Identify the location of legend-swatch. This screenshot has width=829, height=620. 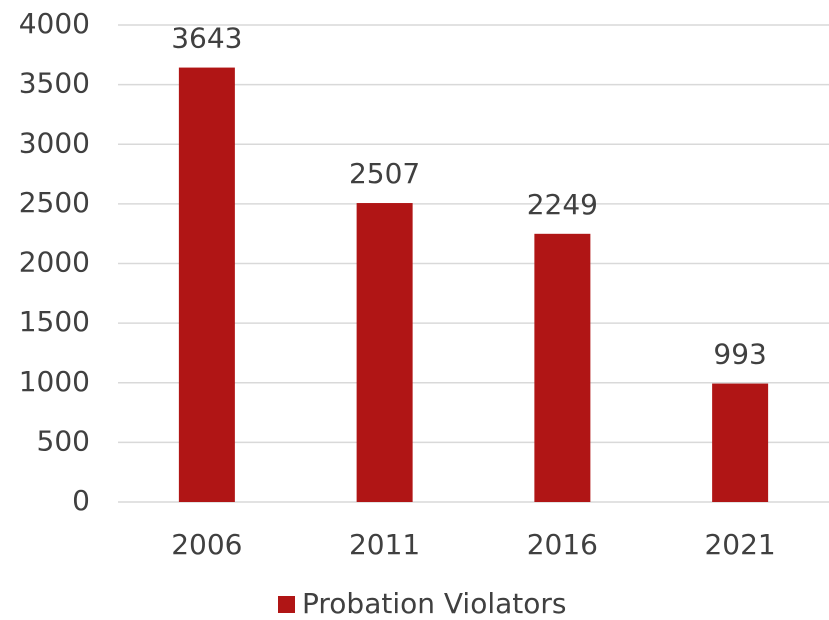
(286, 604).